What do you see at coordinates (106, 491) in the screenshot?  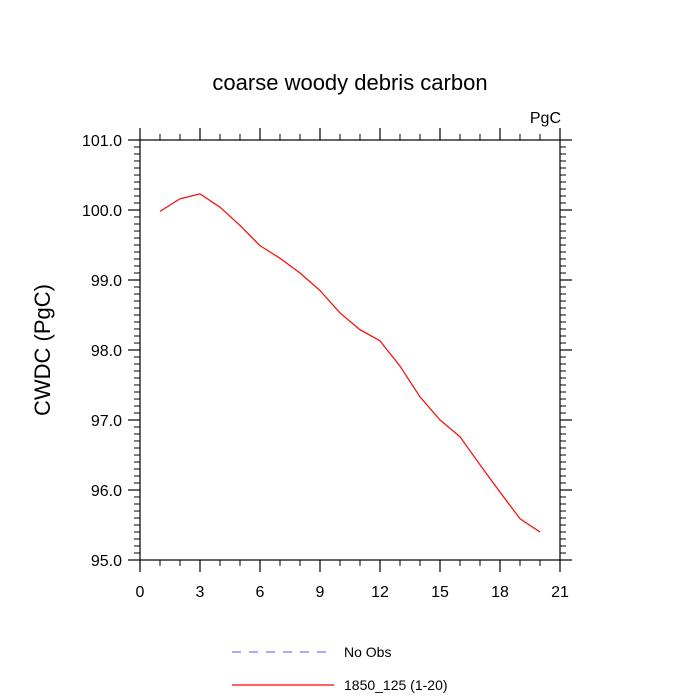 I see `y-tick-label: 96.0` at bounding box center [106, 491].